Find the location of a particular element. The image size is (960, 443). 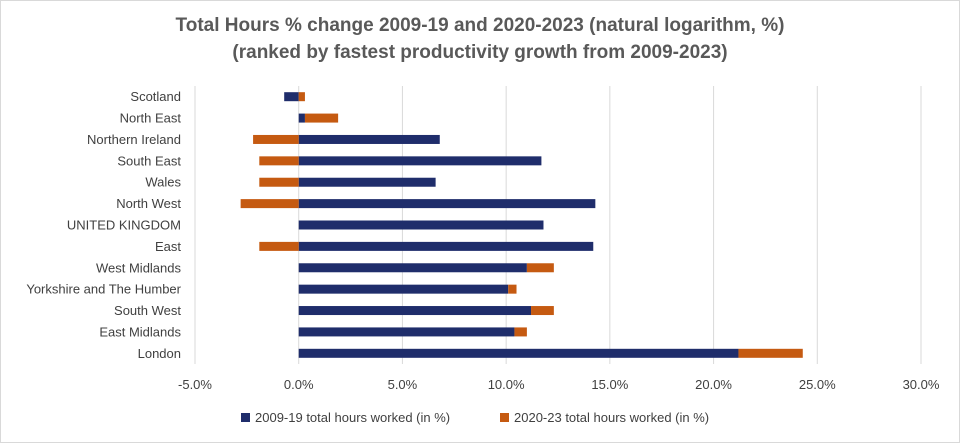

category-label: South East is located at coordinates (149, 160).